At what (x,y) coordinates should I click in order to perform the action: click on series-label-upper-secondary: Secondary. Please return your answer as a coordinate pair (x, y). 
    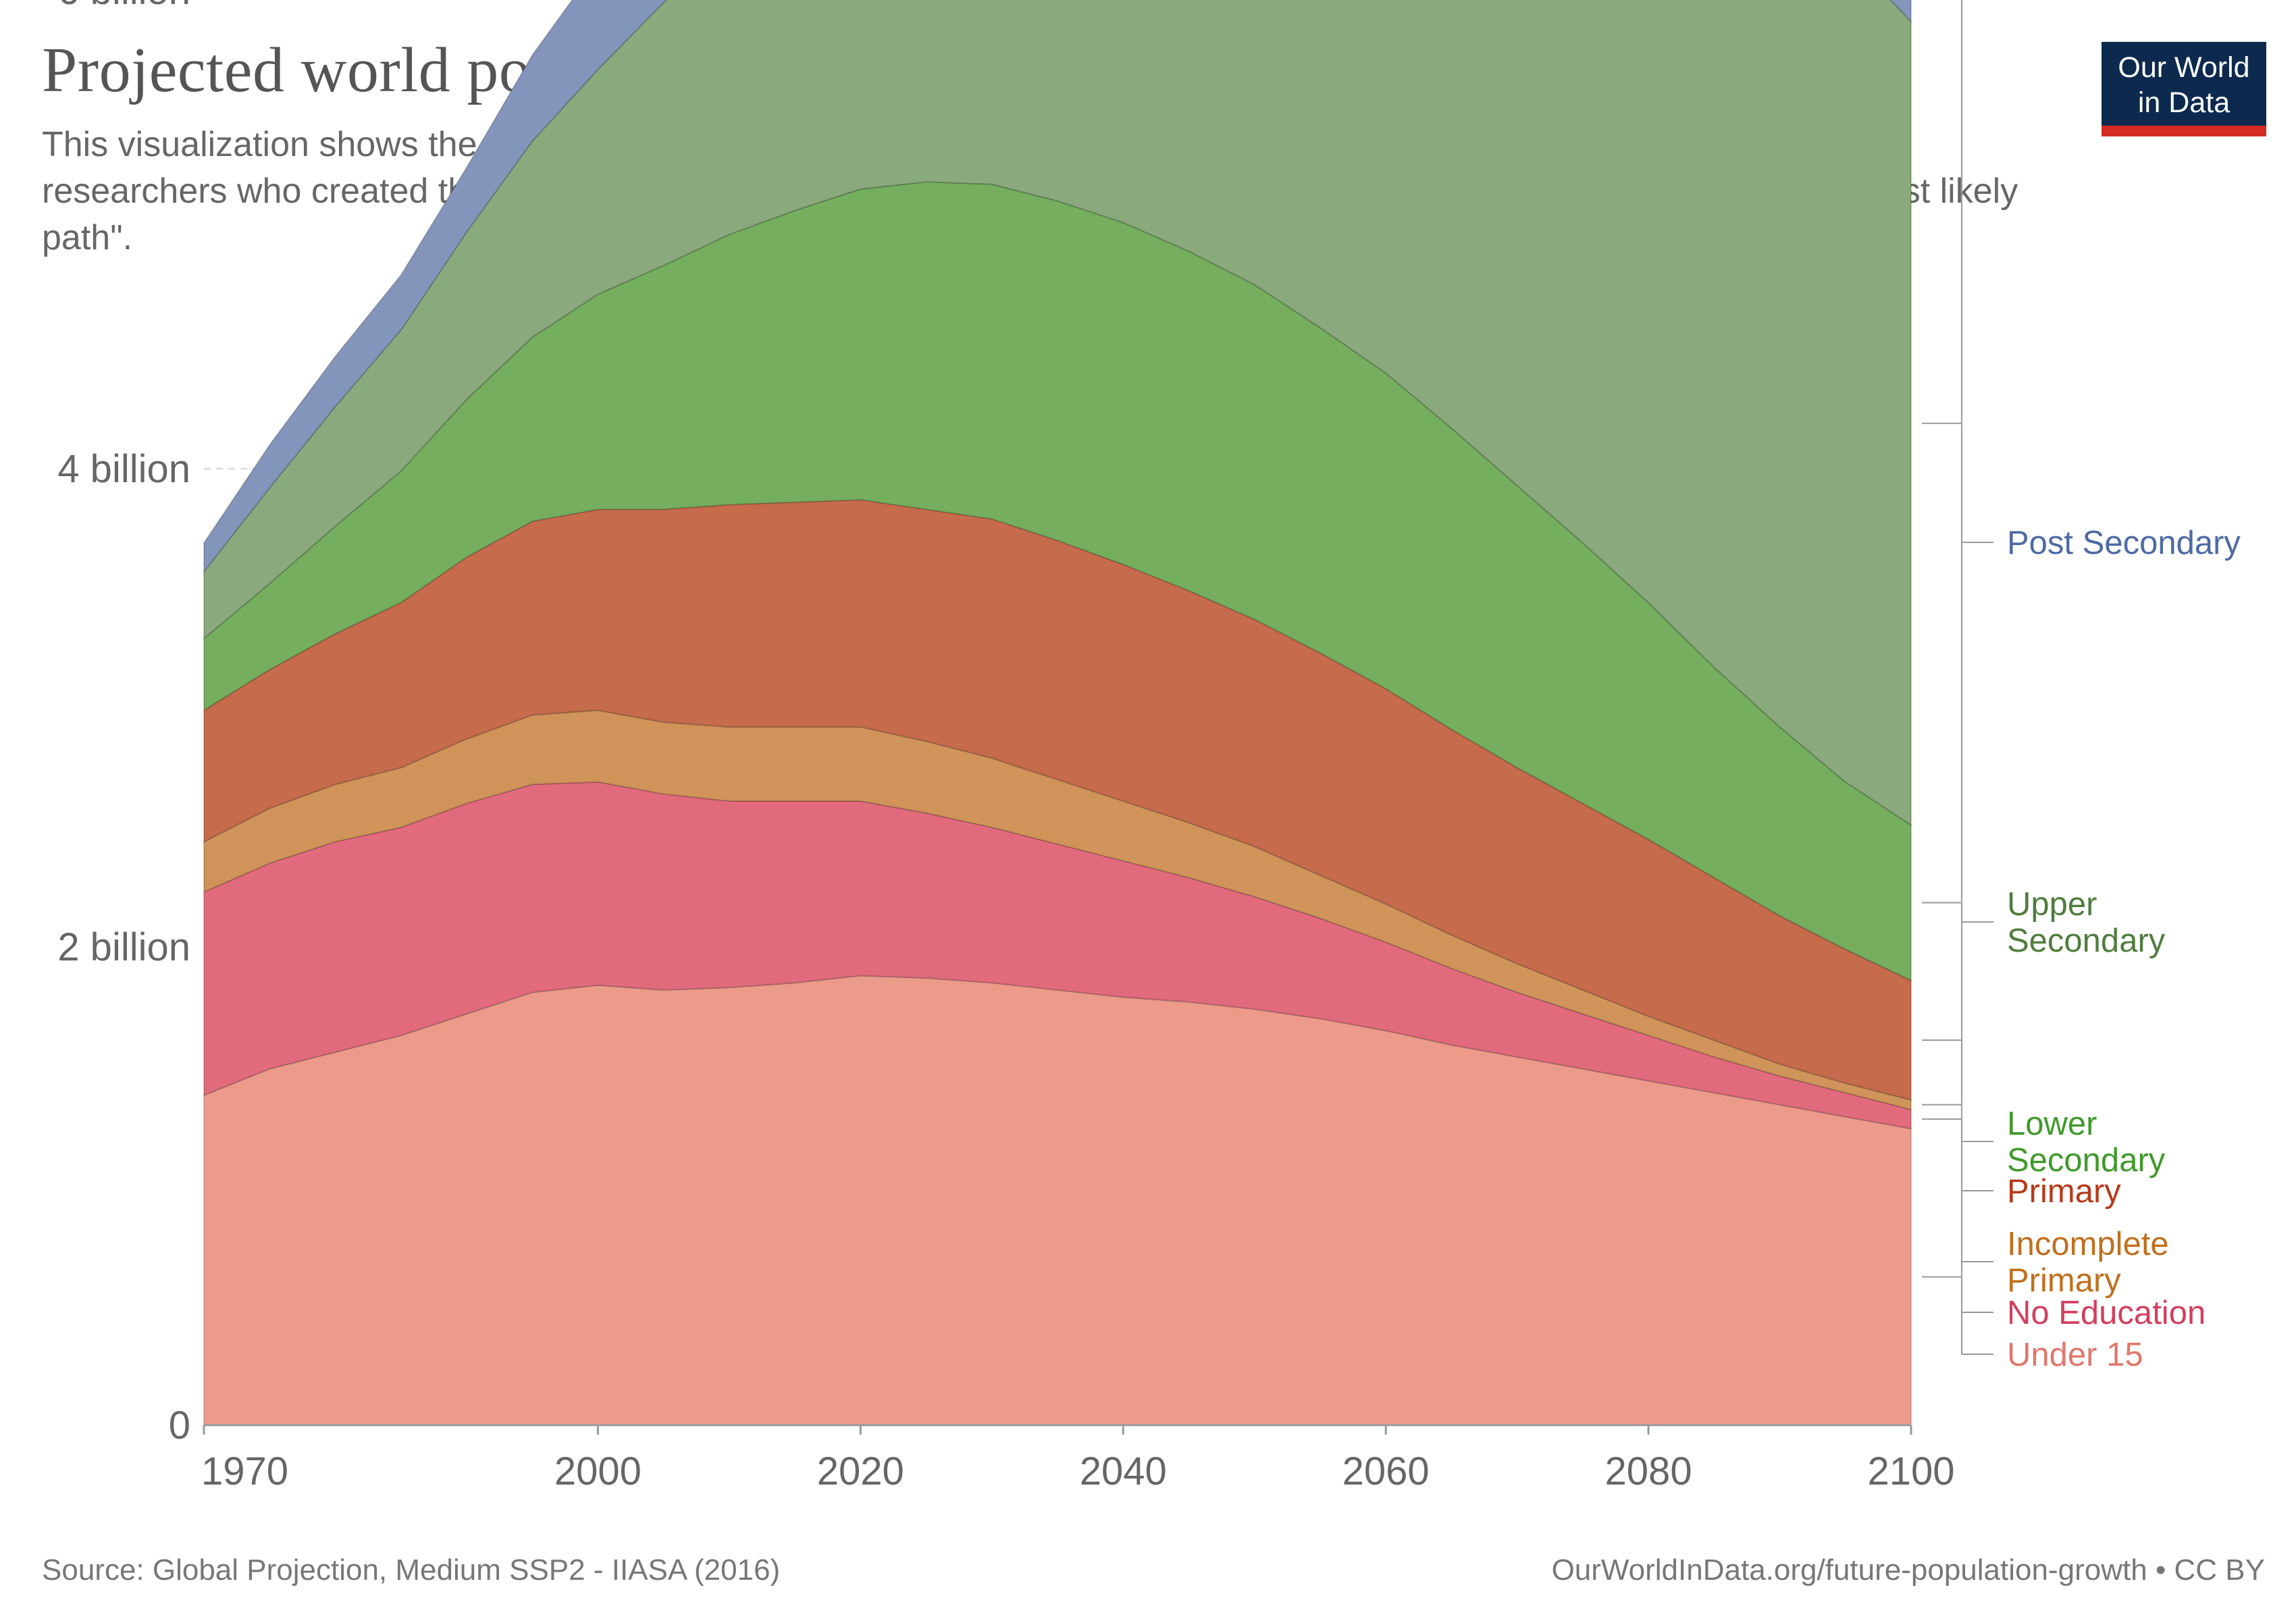
    Looking at the image, I should click on (2086, 941).